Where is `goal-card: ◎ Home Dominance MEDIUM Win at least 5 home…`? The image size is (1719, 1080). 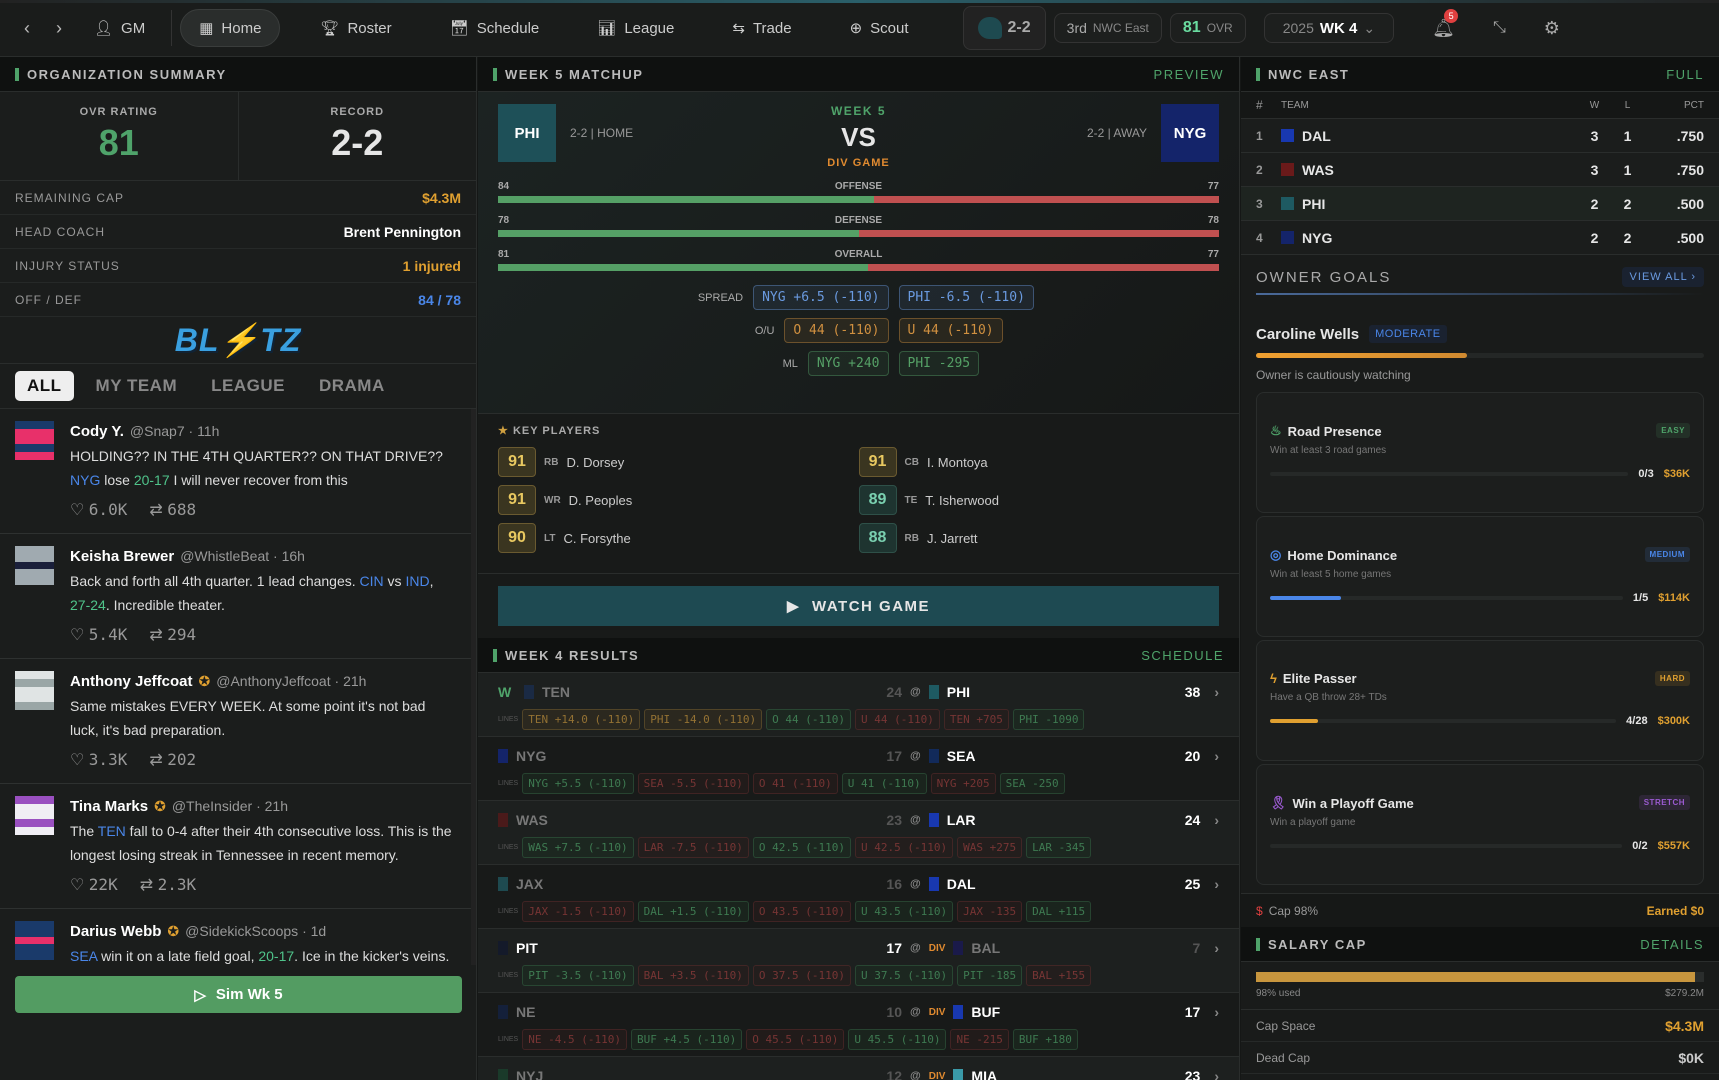 goal-card: ◎ Home Dominance MEDIUM Win at least 5 home… is located at coordinates (1480, 576).